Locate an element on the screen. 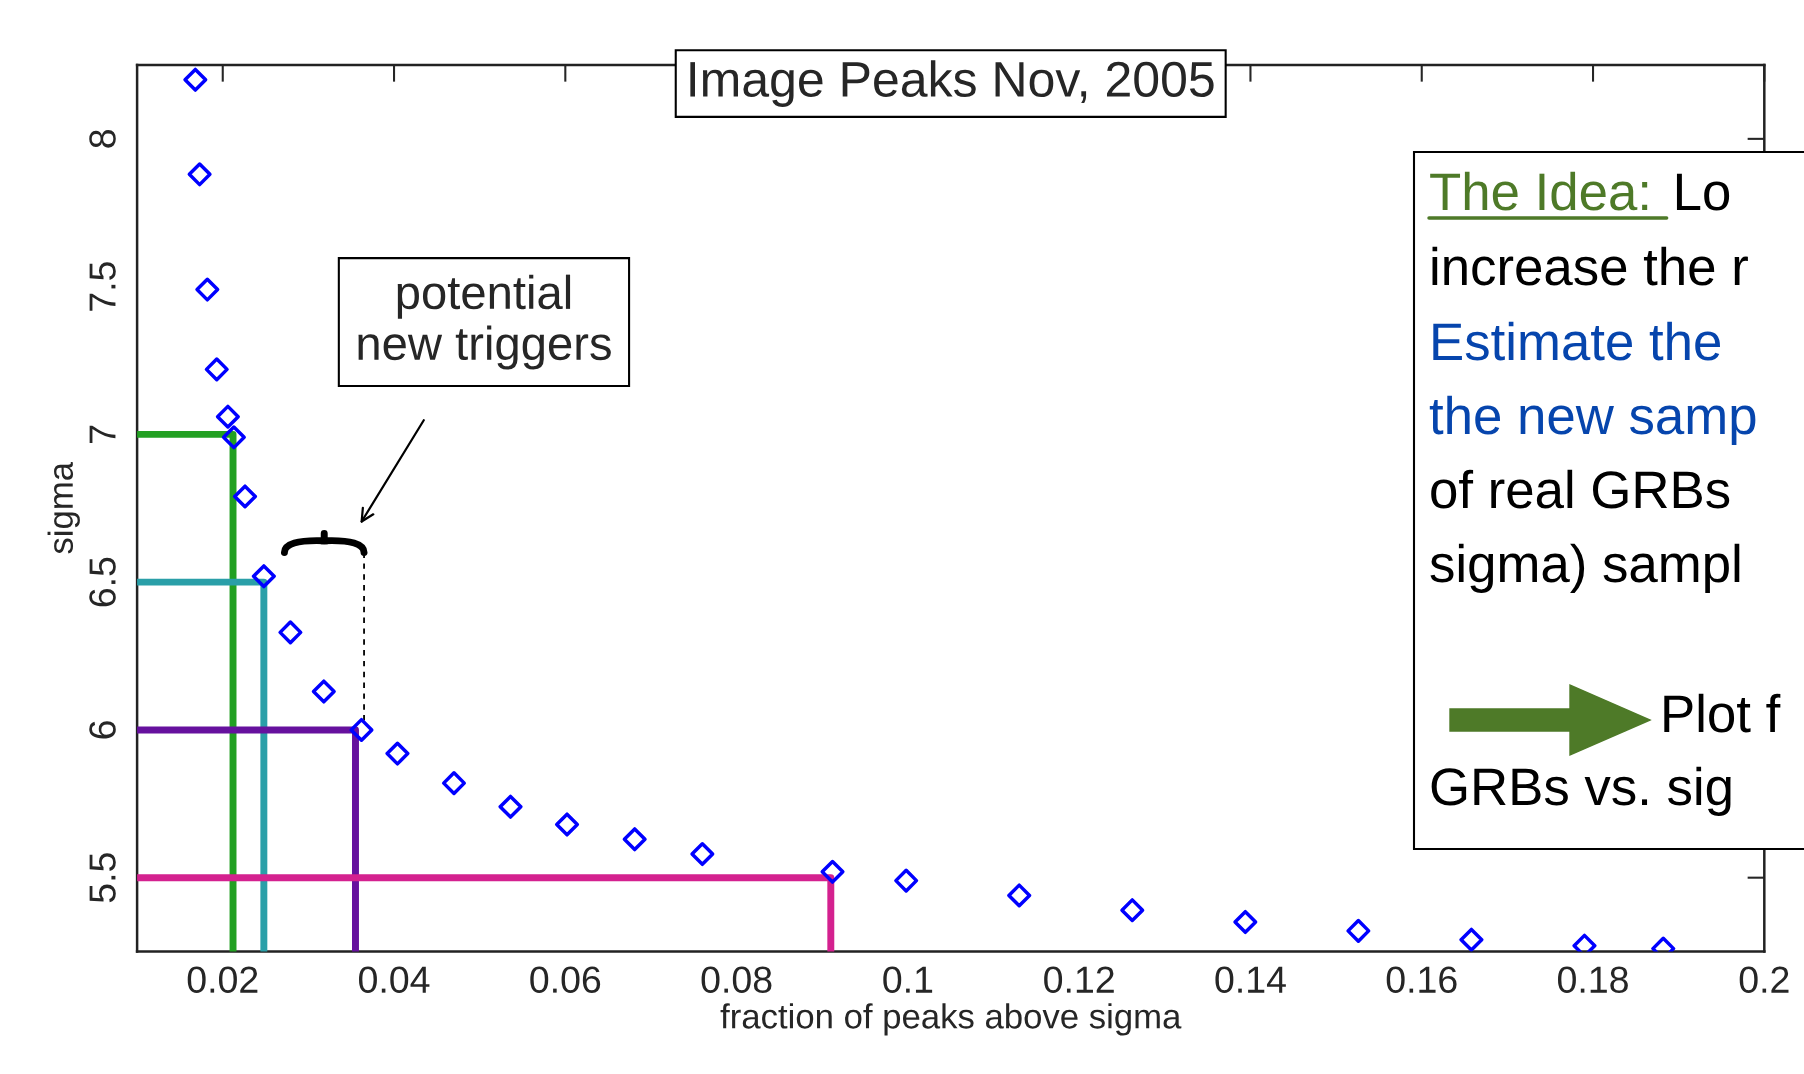 The width and height of the screenshot is (1804, 1074). x-tick-label: 0.1 is located at coordinates (908, 979).